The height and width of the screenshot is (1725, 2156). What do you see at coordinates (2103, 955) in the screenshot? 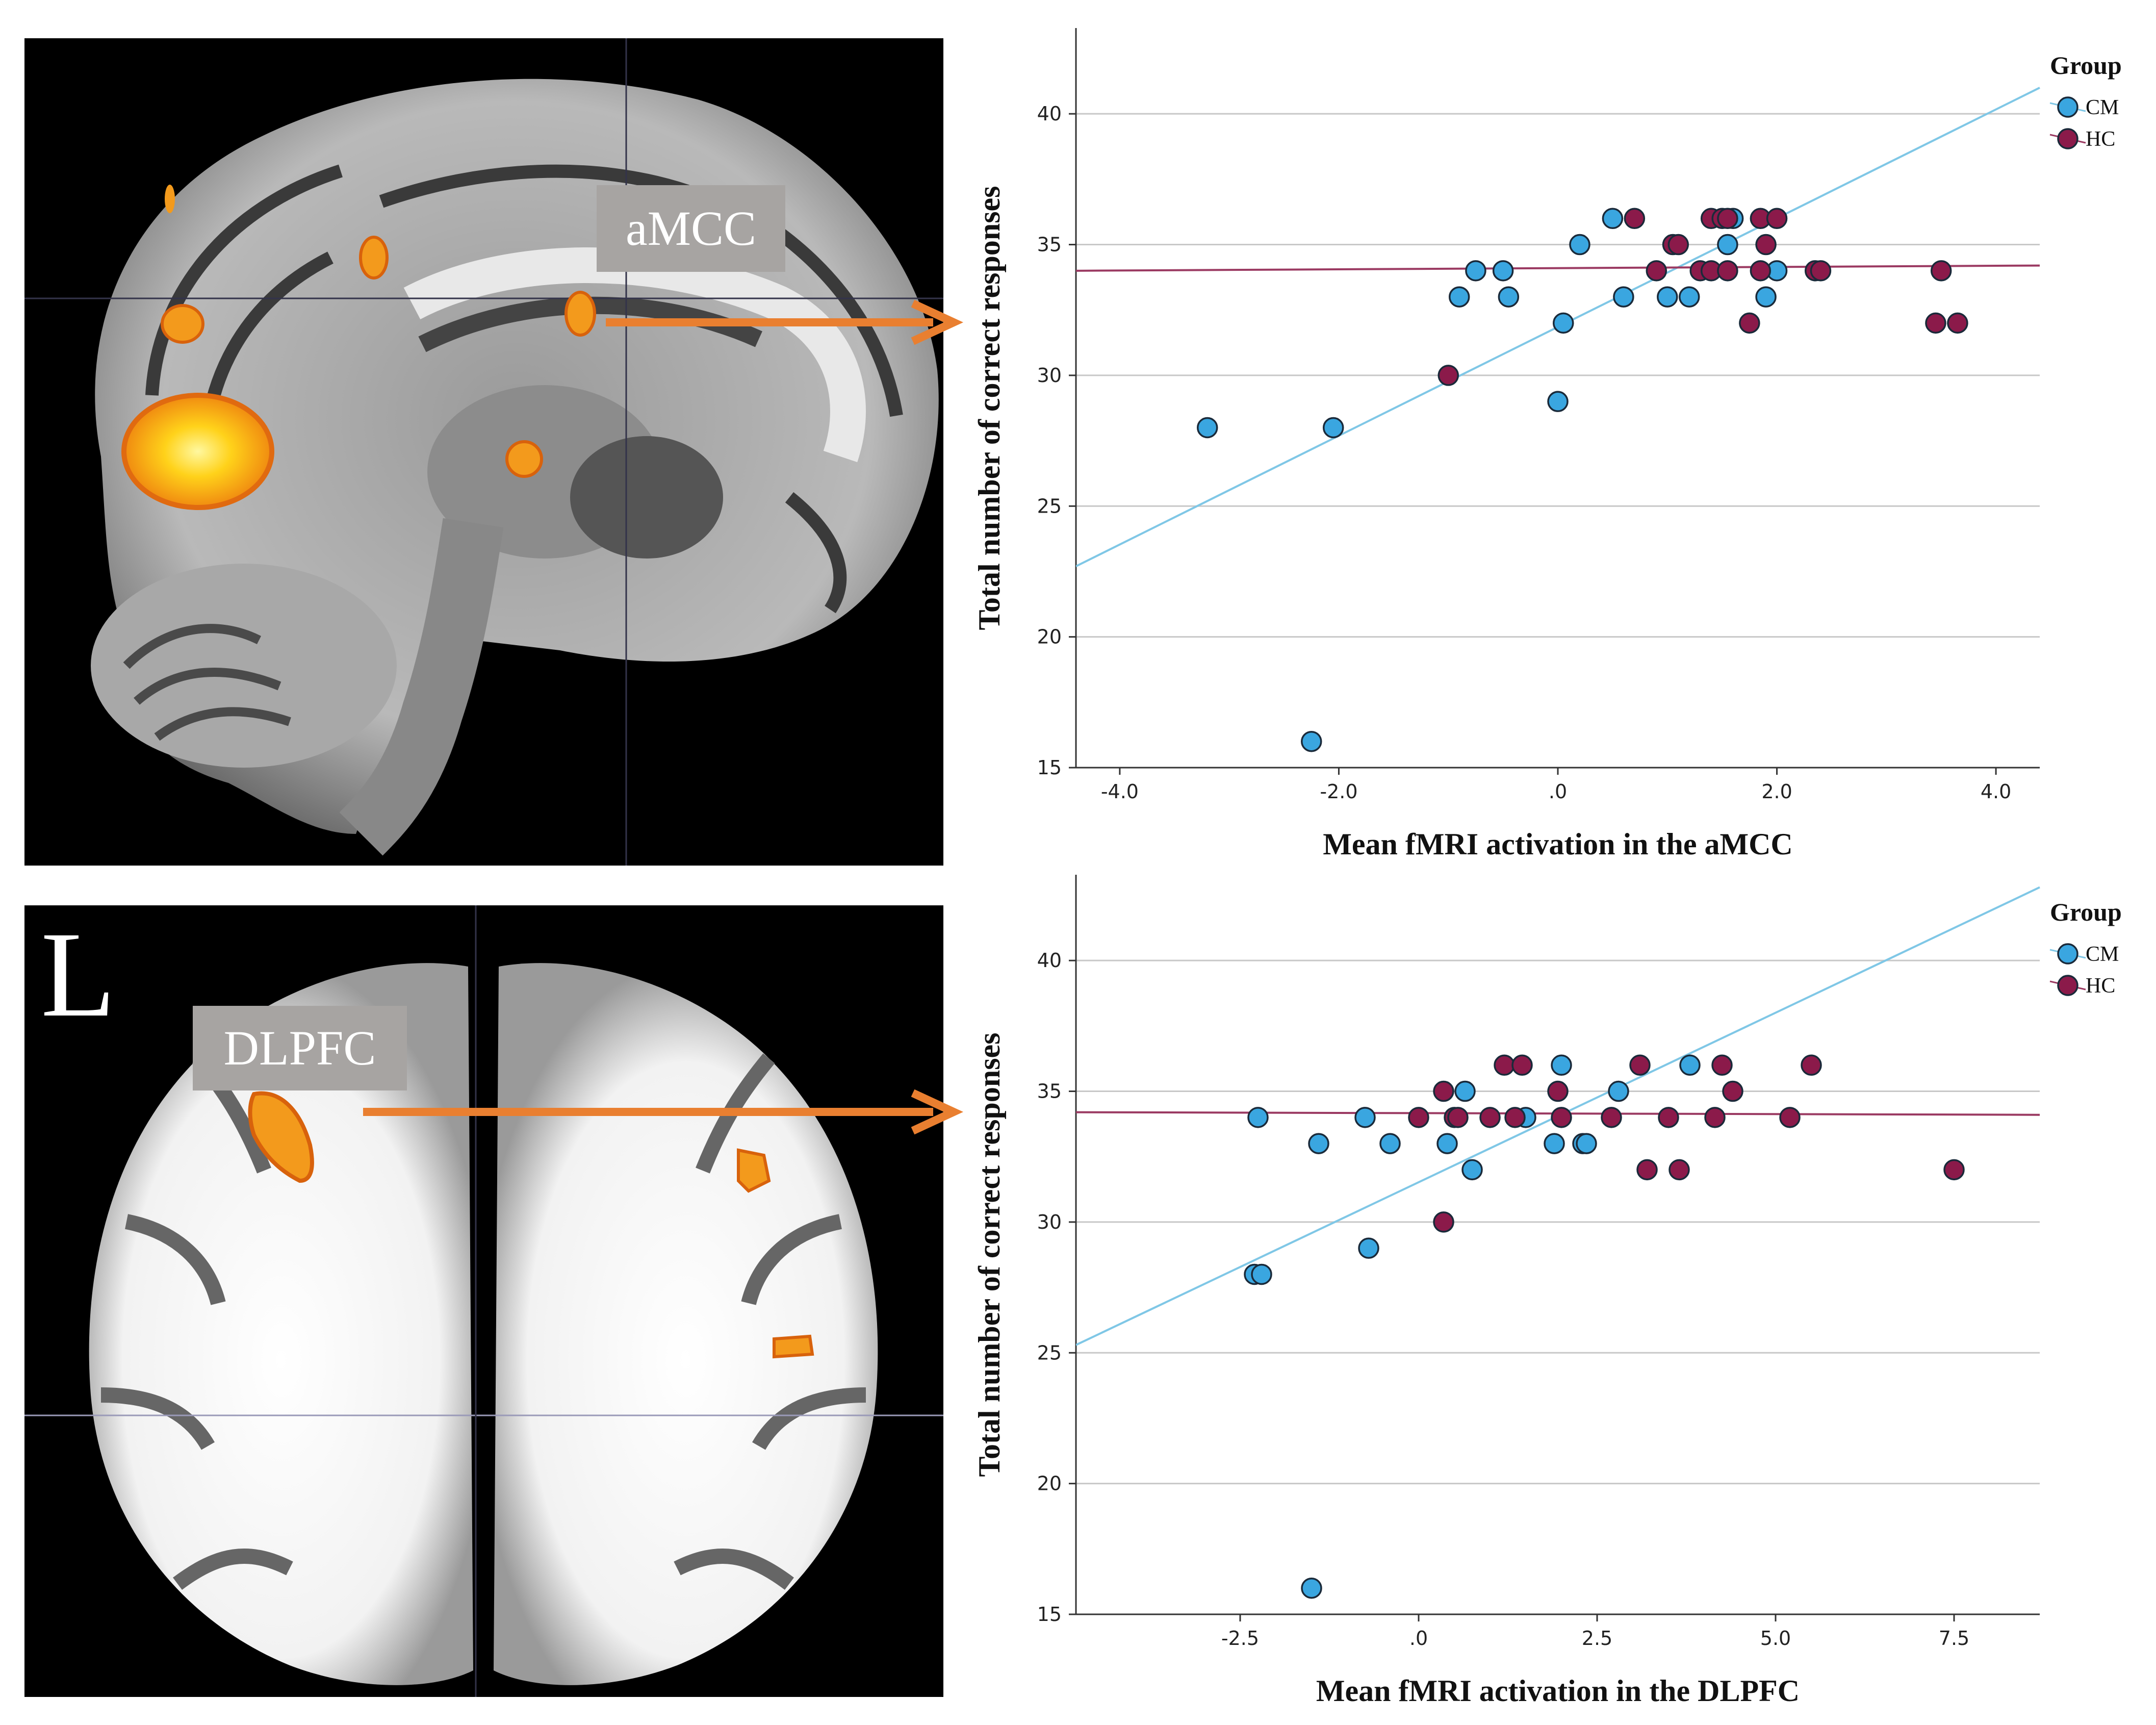
I see `chart1-legend-label-cm: CM` at bounding box center [2103, 955].